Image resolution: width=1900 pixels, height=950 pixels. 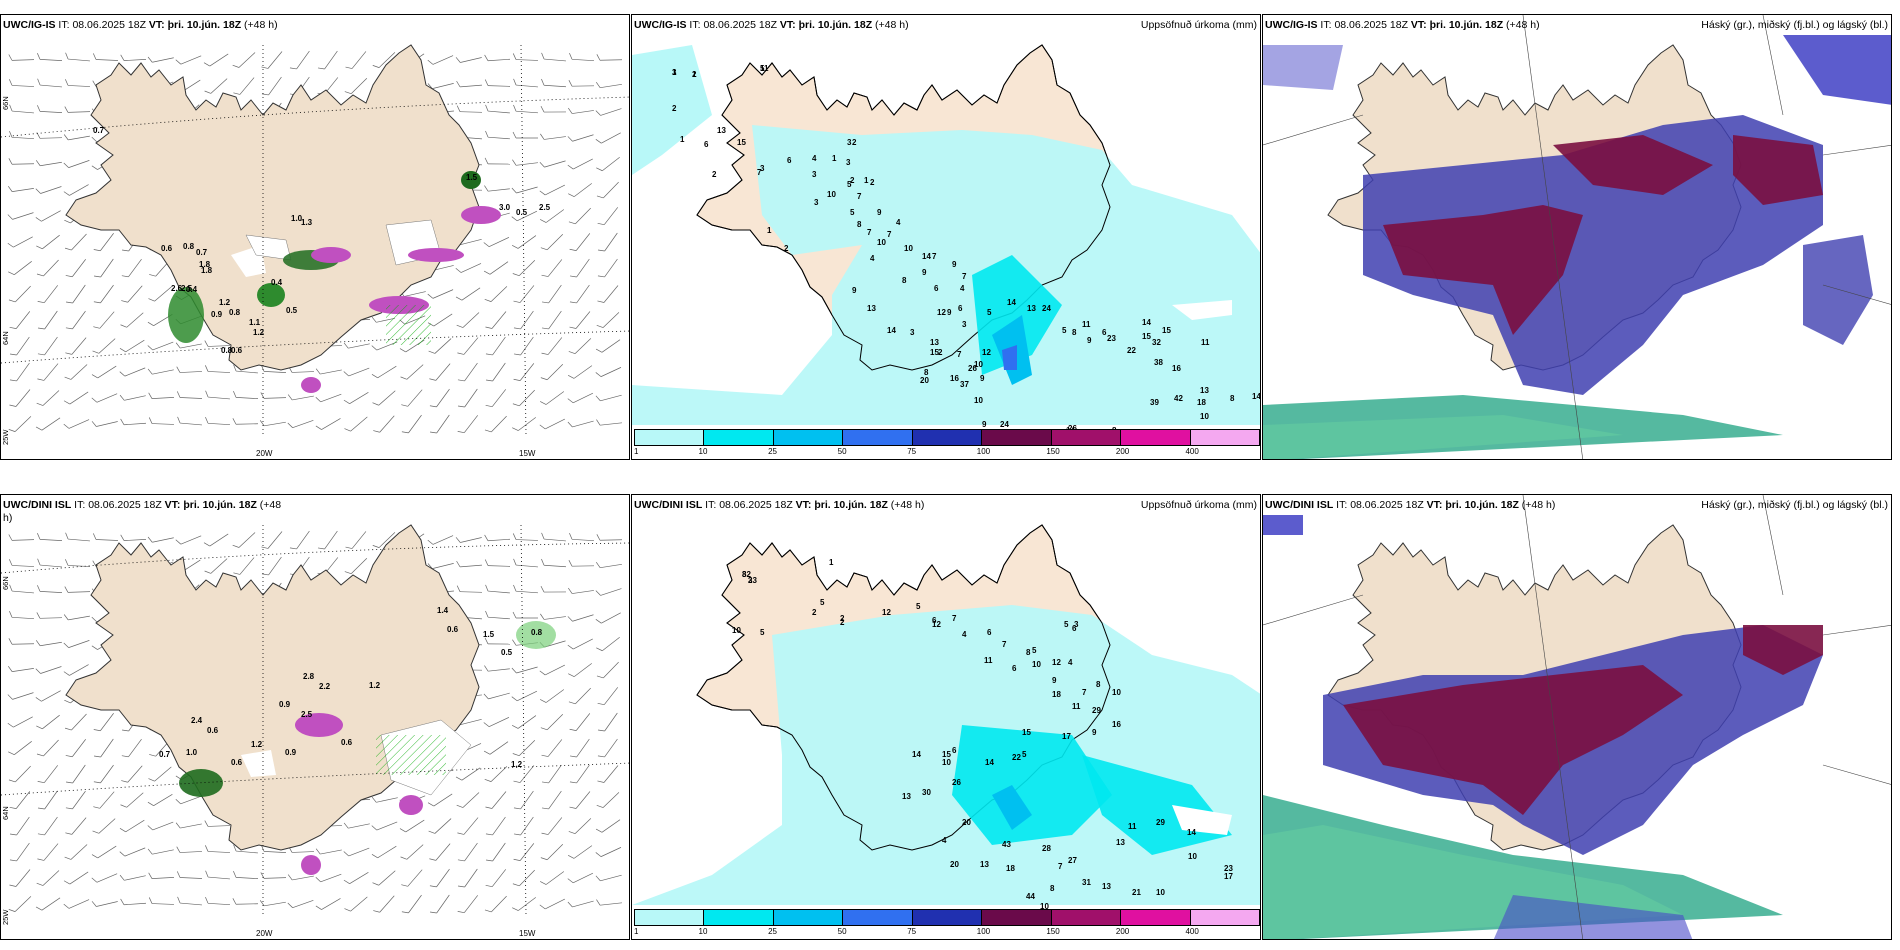 What do you see at coordinates (297, 218) in the screenshot?
I see `precip-amount-label: 1.0` at bounding box center [297, 218].